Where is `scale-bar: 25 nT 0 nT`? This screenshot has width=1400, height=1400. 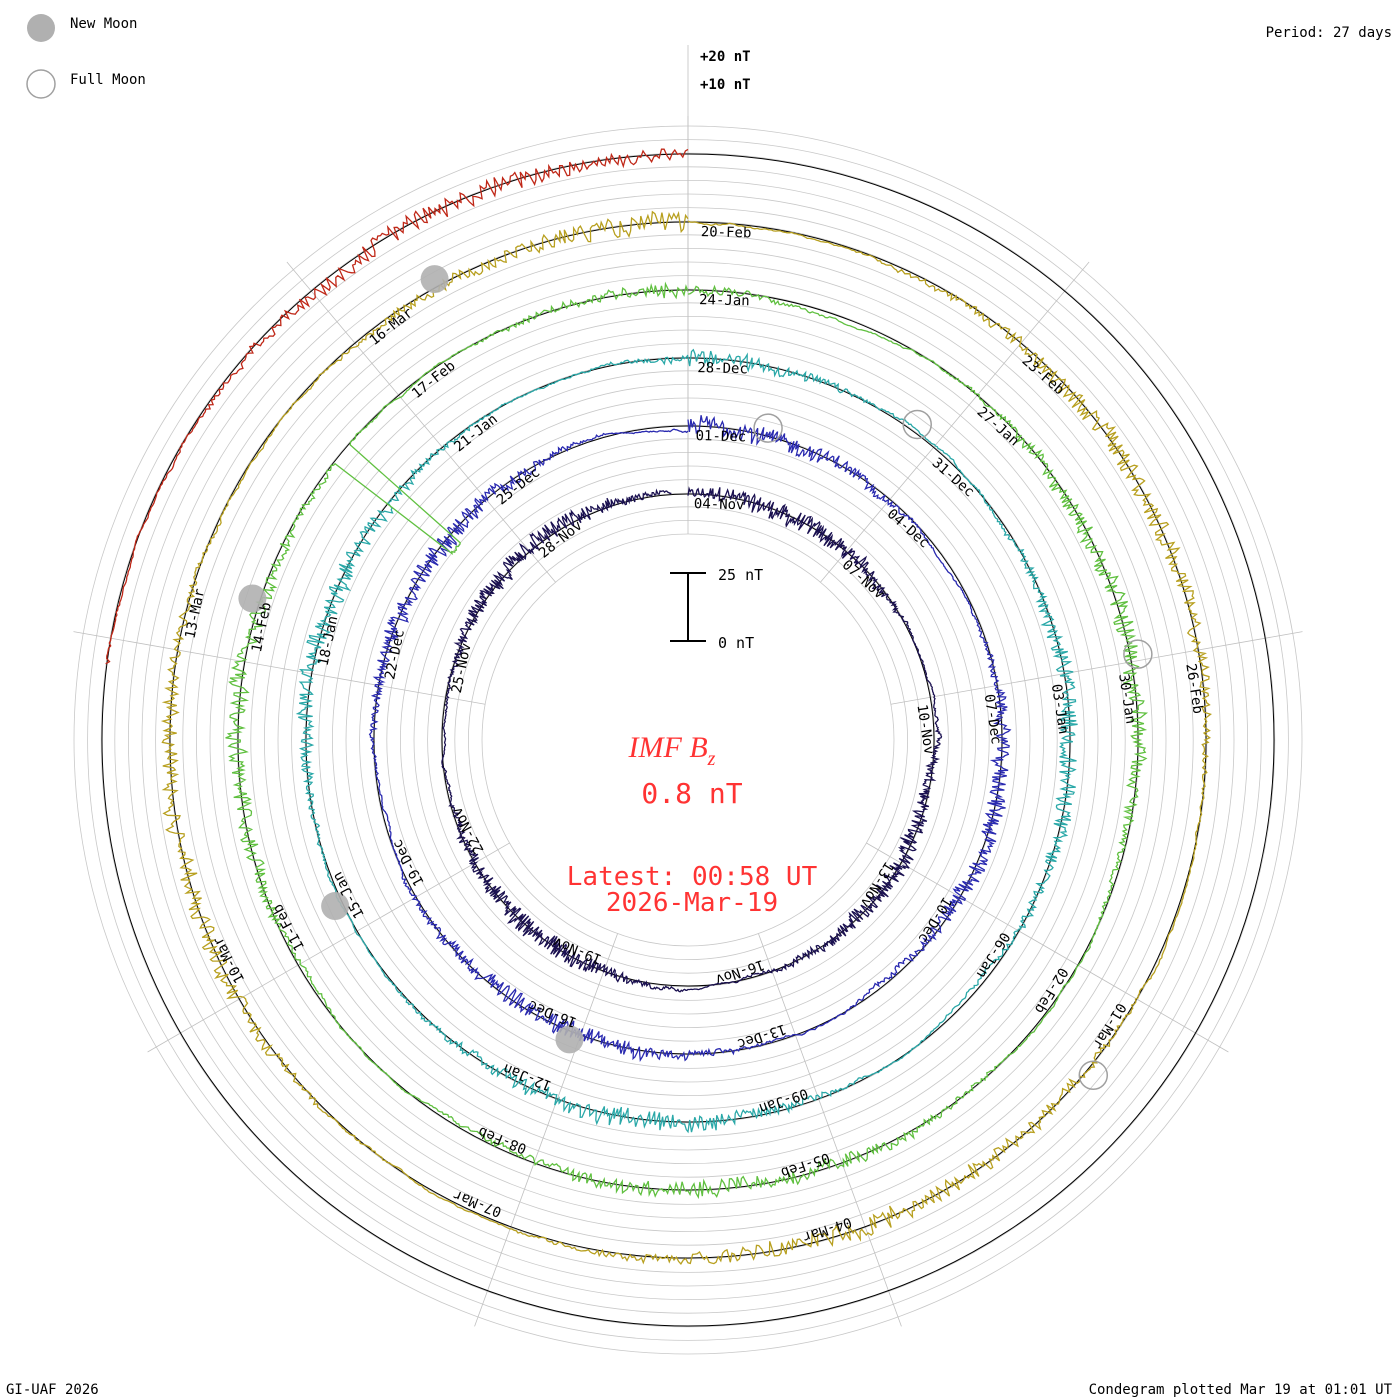
scale-bar: 25 nT 0 nT is located at coordinates (716, 609).